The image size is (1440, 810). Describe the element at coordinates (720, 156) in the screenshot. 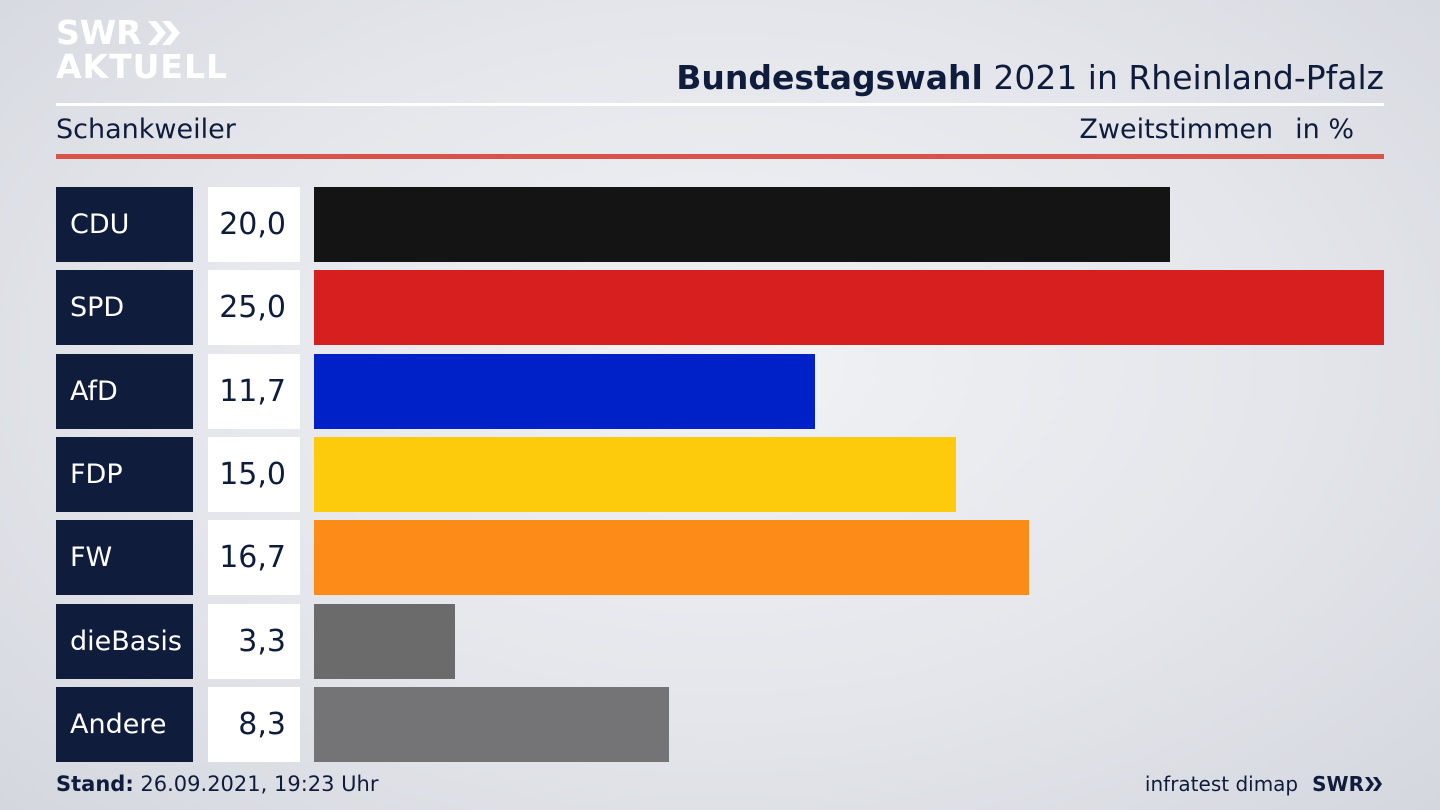

I see `accent-divider` at that location.